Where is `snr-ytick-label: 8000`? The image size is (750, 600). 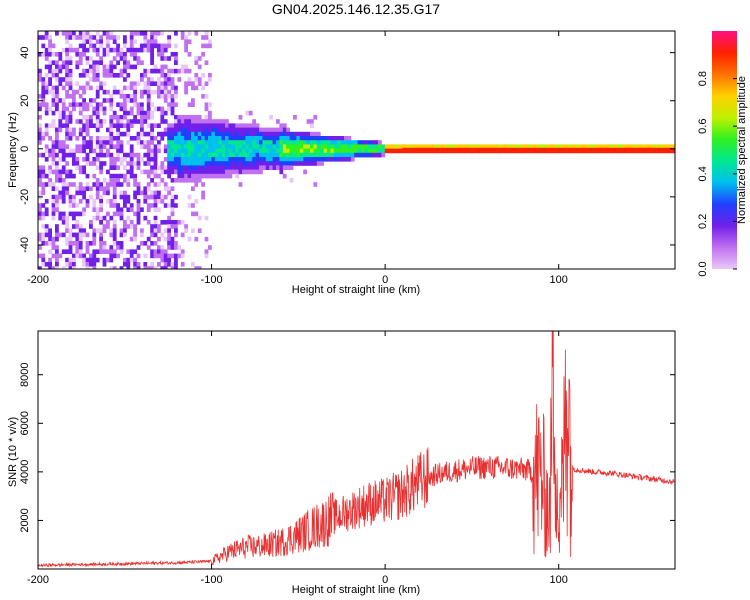
snr-ytick-label: 8000 is located at coordinates (25, 374).